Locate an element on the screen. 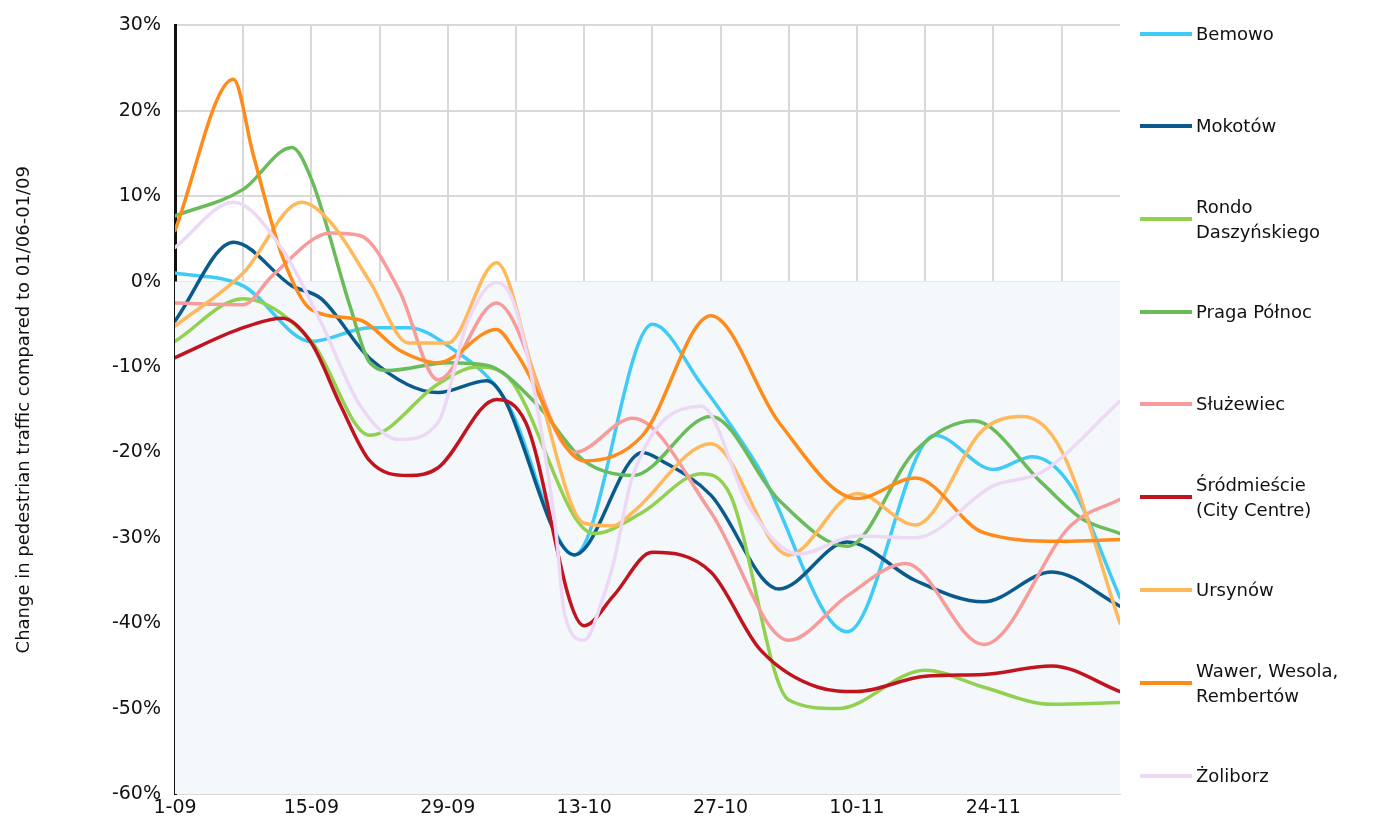 The width and height of the screenshot is (1396, 838). x-tick-label: 13-10 is located at coordinates (584, 806).